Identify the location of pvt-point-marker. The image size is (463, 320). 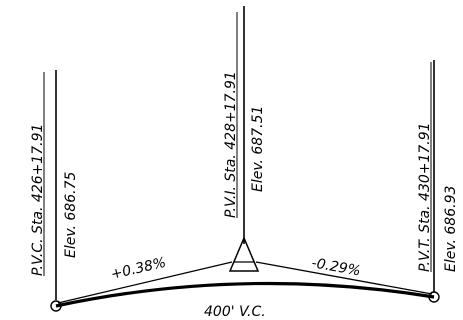
(434, 297).